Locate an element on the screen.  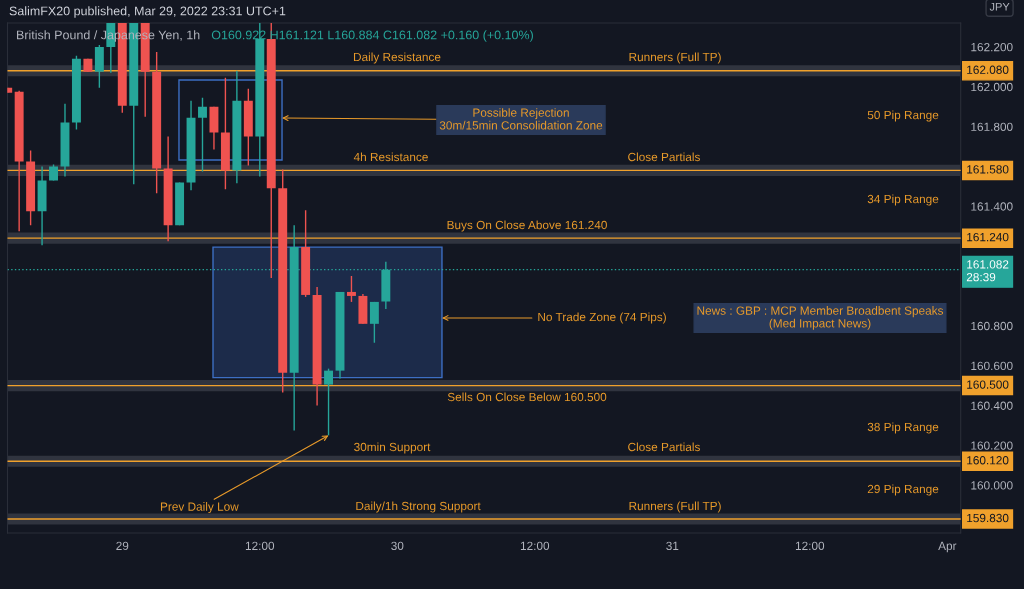
ref-line-label: 160.120 is located at coordinates (988, 460).